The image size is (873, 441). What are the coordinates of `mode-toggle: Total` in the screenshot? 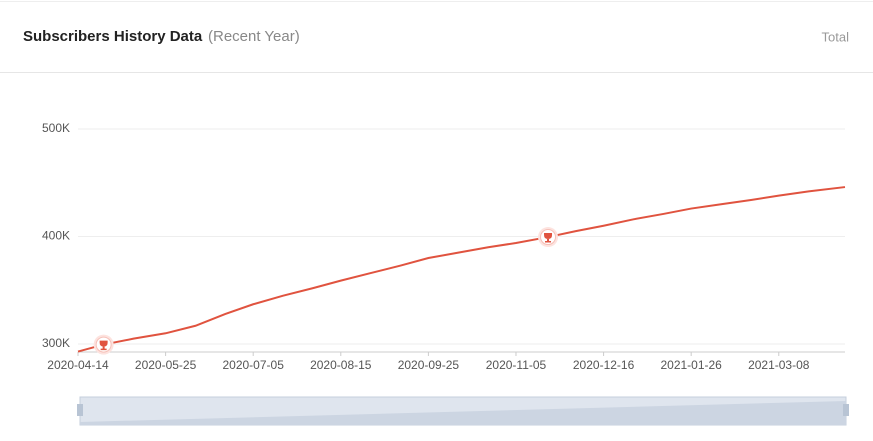 It's located at (836, 36).